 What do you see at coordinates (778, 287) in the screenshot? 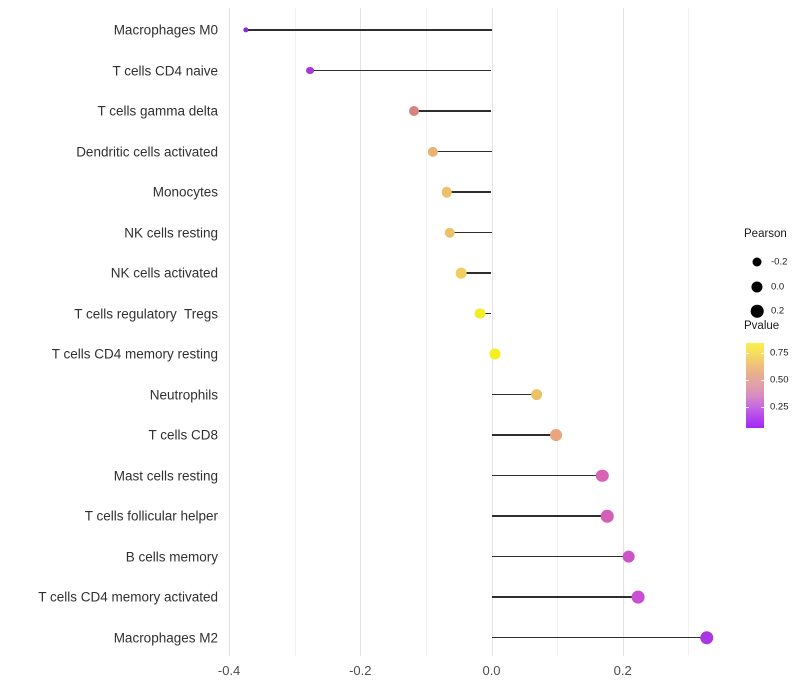
I see `legend-size-label: 0.0` at bounding box center [778, 287].